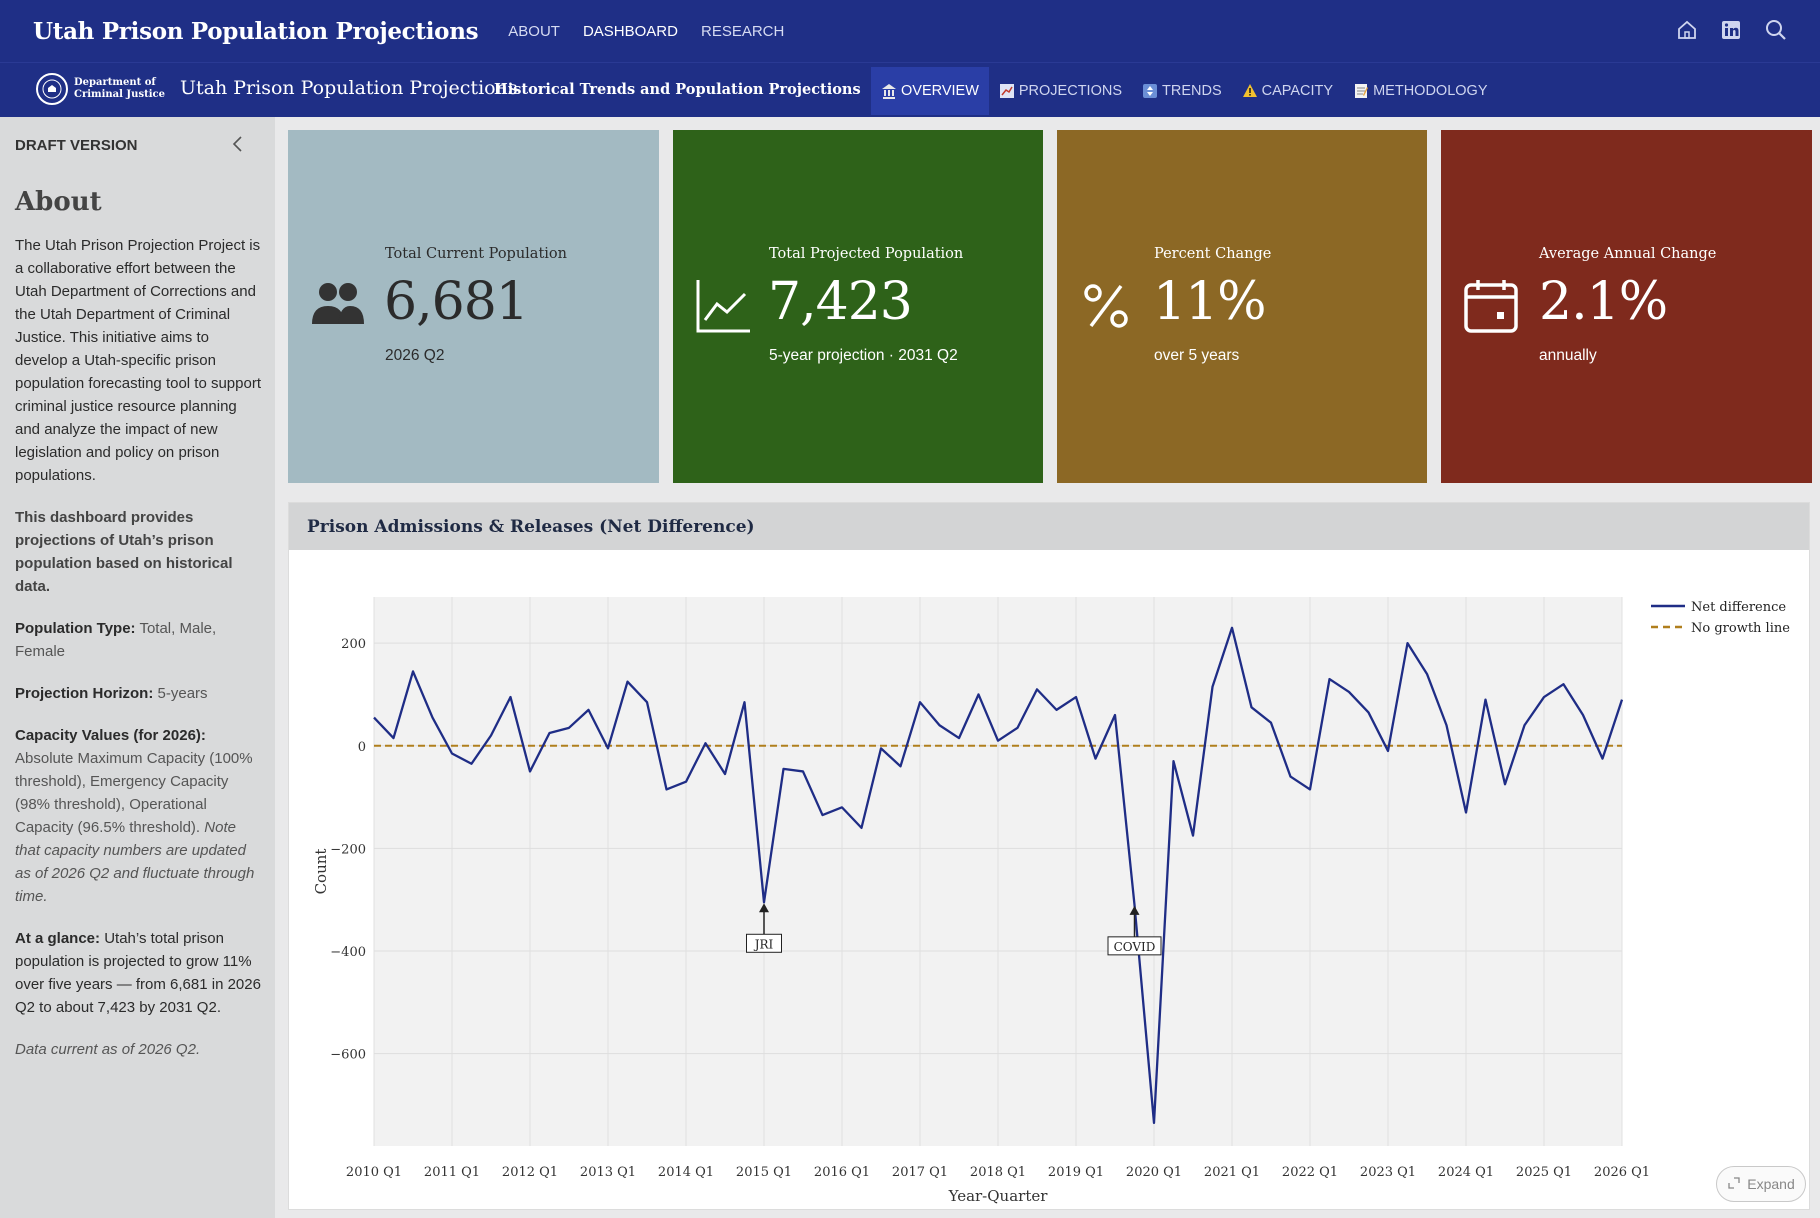 The image size is (1820, 1218). What do you see at coordinates (534, 31) in the screenshot?
I see `nav-about: ABOUT` at bounding box center [534, 31].